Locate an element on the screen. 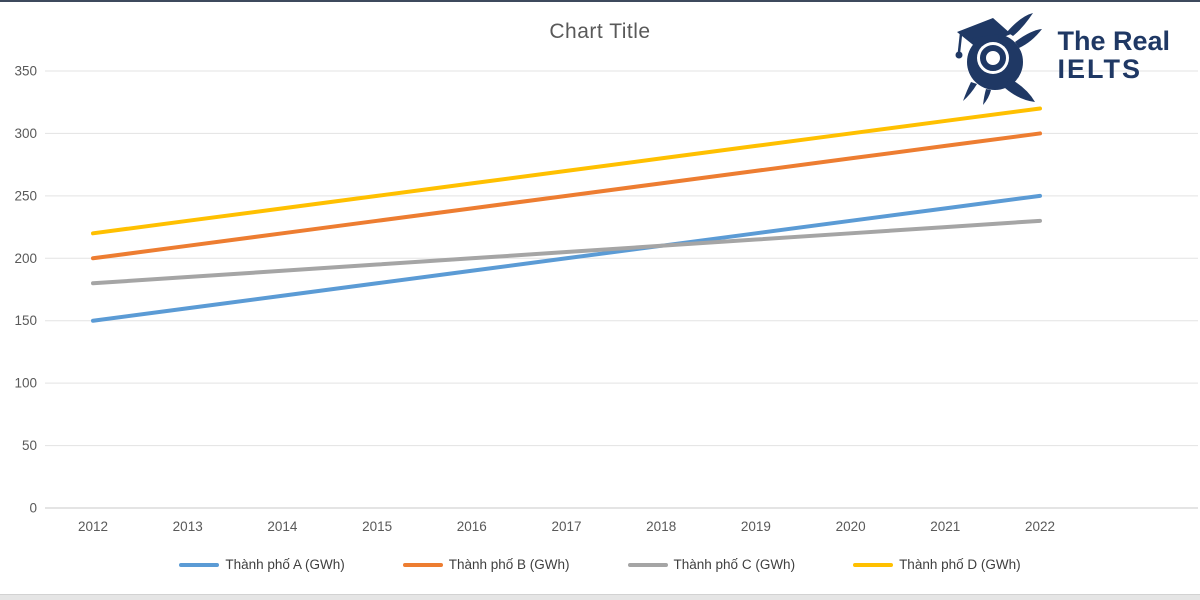 The height and width of the screenshot is (600, 1200). x-axis-tick-label: 2016 is located at coordinates (472, 526).